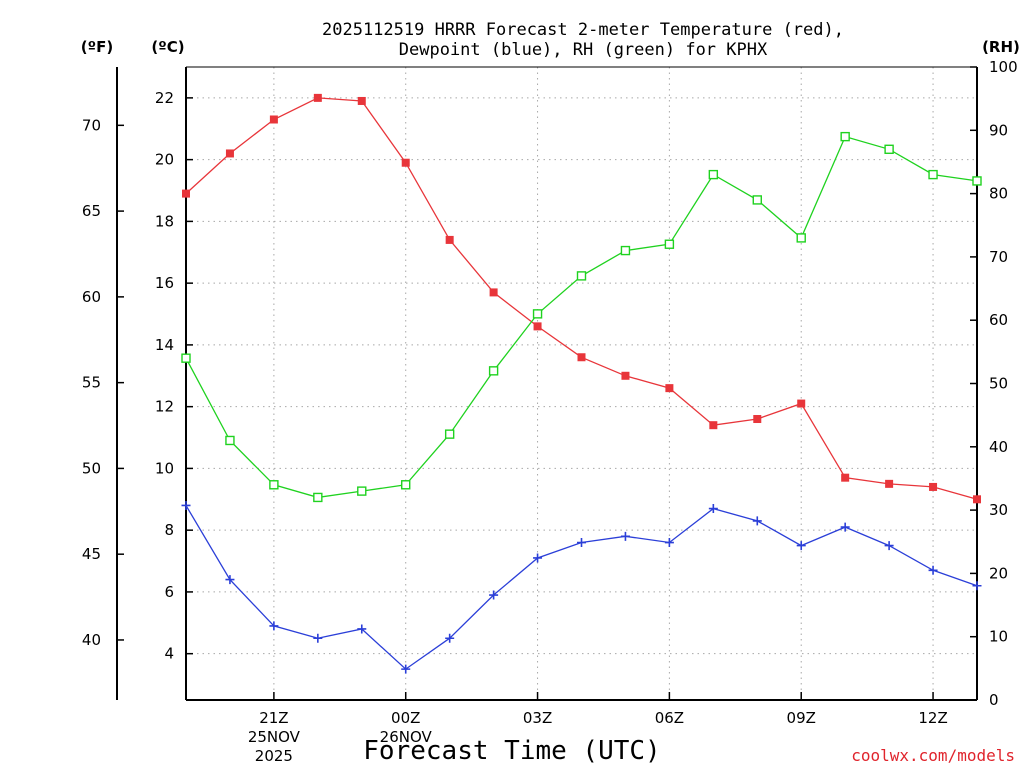  Describe the element at coordinates (91, 297) in the screenshot. I see `fahrenheit-tick-label: 60` at that location.